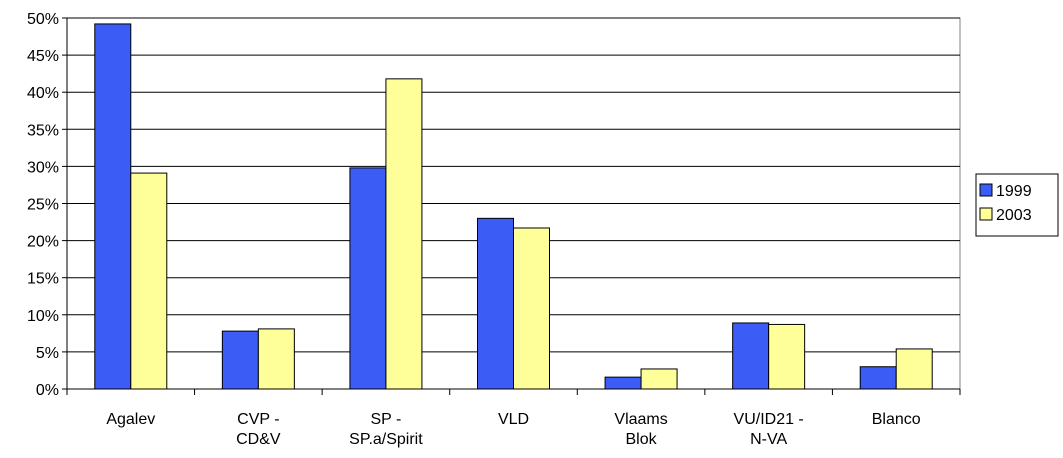  I want to click on y-tick-label: 25%, so click(43, 205).